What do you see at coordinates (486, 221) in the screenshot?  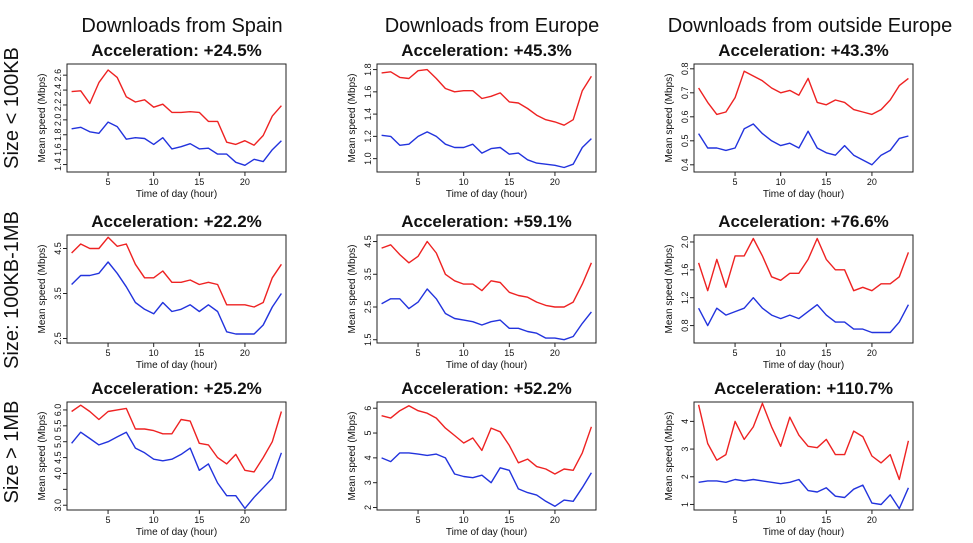 I see `panel-title: Acceleration: +59.1%` at bounding box center [486, 221].